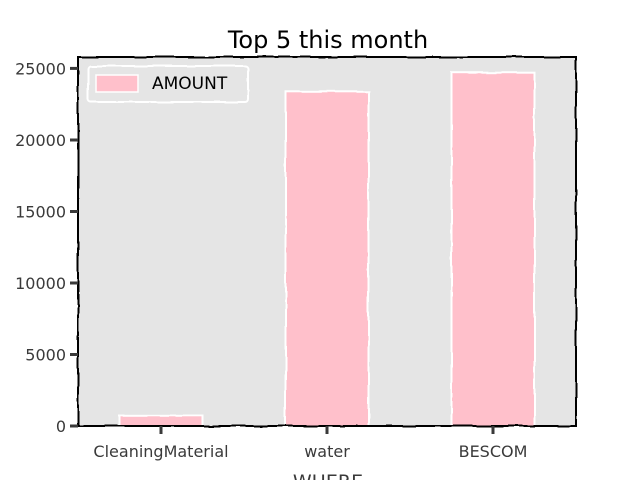 The height and width of the screenshot is (480, 640). I want to click on x-axis-label: WHERE, so click(328, 475).